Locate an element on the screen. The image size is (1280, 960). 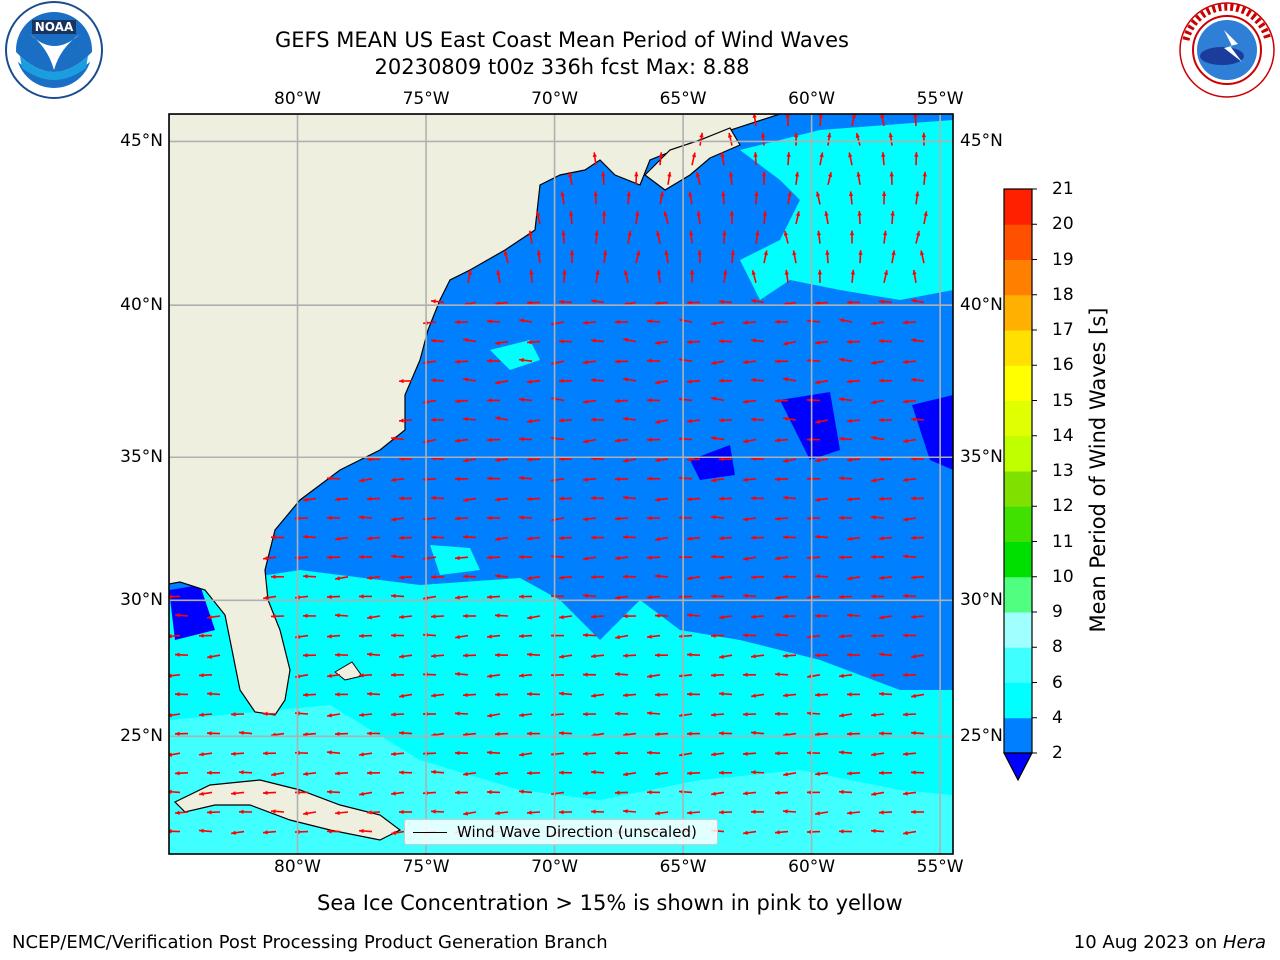
colorbar is located at coordinates (1020, 485).